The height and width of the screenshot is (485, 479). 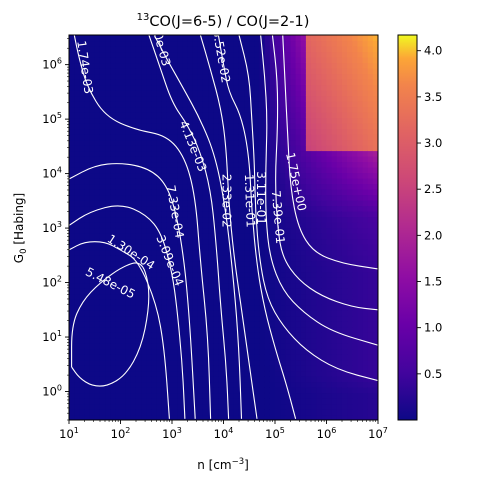 What do you see at coordinates (19, 221) in the screenshot?
I see `y-label-post: [Habing]` at bounding box center [19, 221].